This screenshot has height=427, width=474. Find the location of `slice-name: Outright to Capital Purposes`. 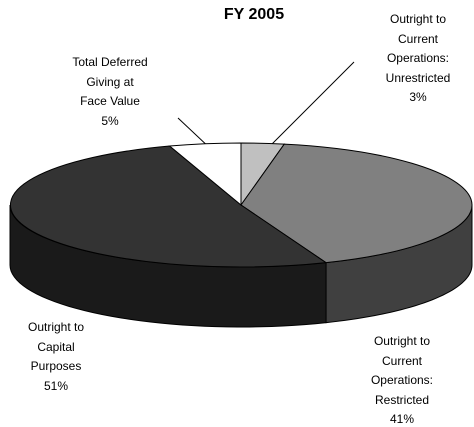

slice-name: Outright to Capital Purposes is located at coordinates (56, 346).